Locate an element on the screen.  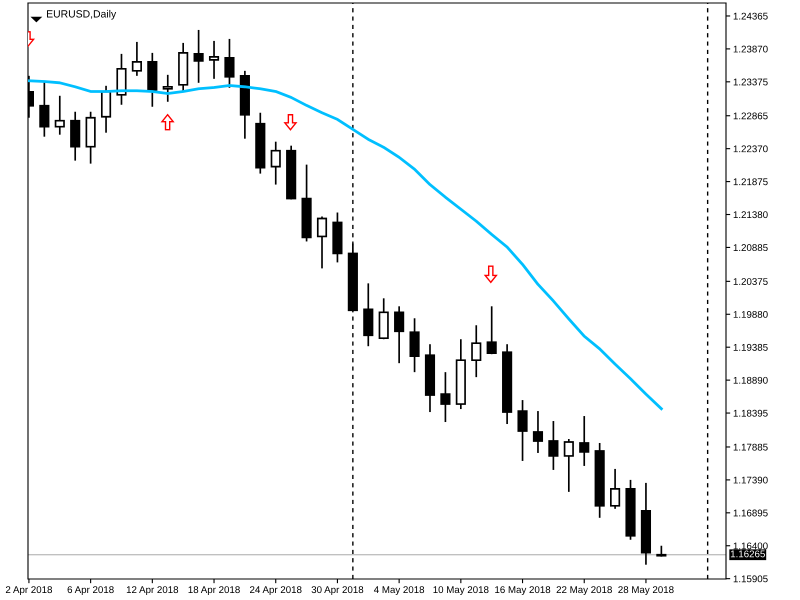
x-tick-label: 4 May 2018 is located at coordinates (399, 591).